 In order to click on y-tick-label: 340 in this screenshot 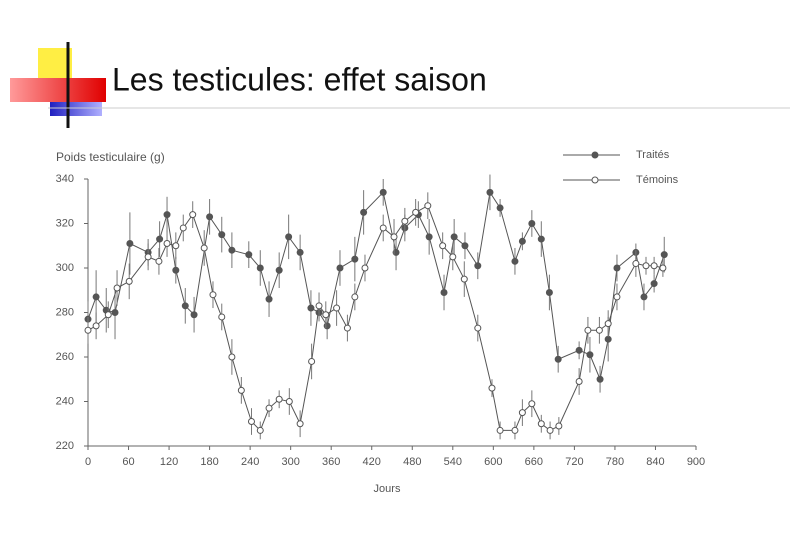, I will do `click(65, 179)`.